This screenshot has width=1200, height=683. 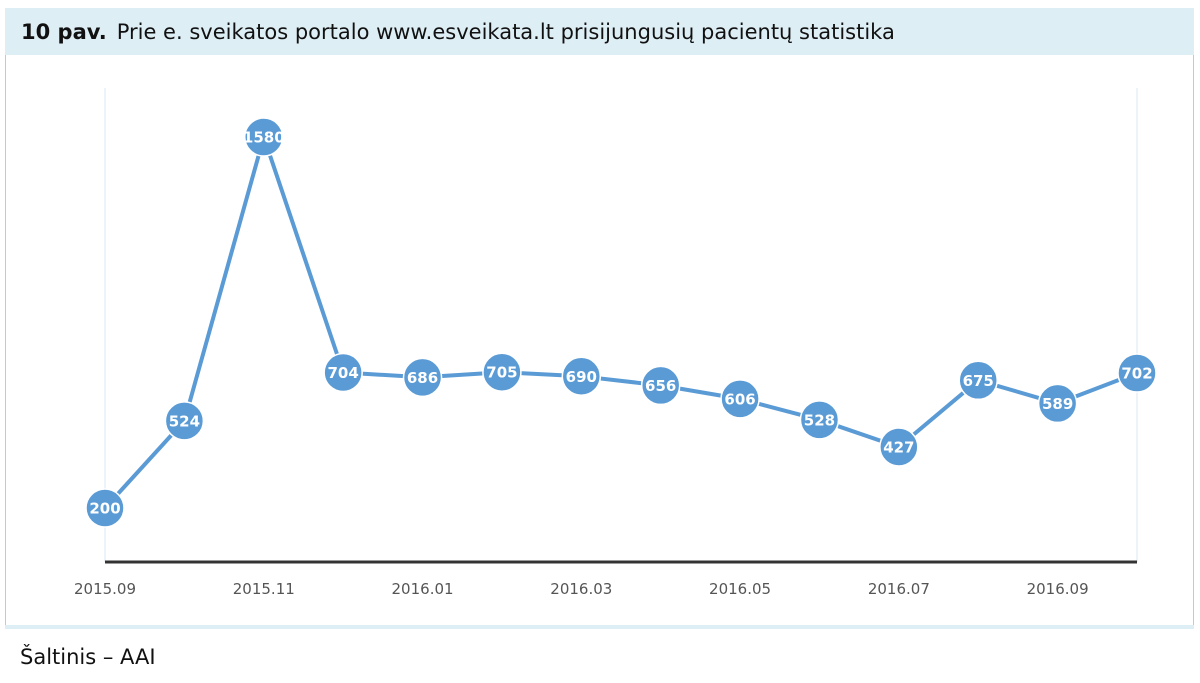 I want to click on data-label: 200, so click(x=104, y=509).